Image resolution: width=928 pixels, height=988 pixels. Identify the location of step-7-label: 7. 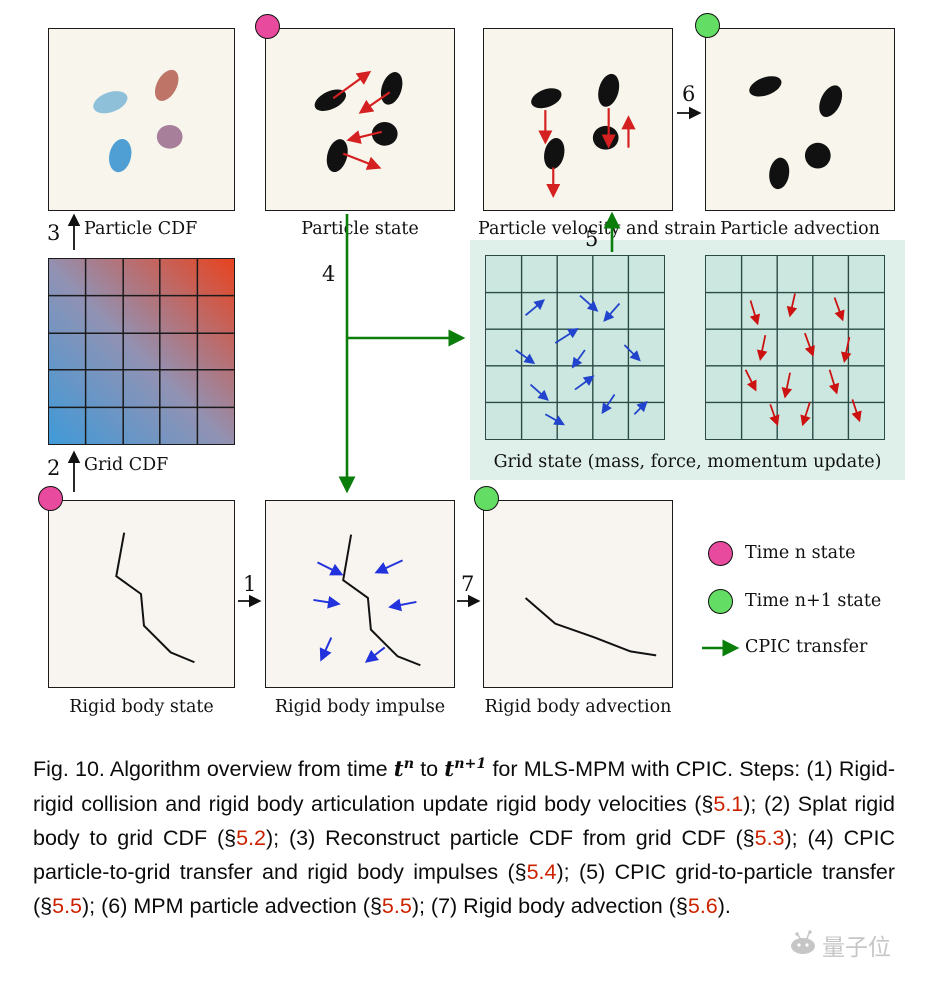
(468, 584).